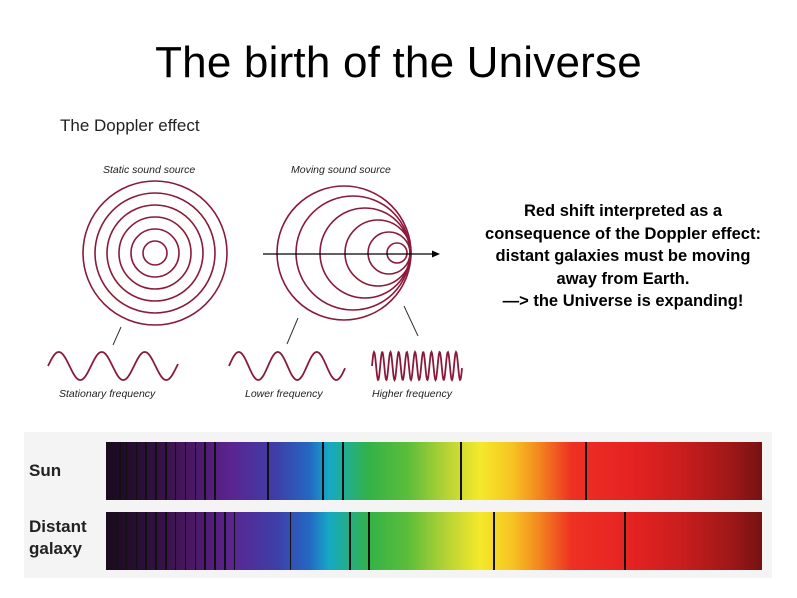 This screenshot has height=598, width=797. I want to click on moving-sound-source-waves, so click(344, 253).